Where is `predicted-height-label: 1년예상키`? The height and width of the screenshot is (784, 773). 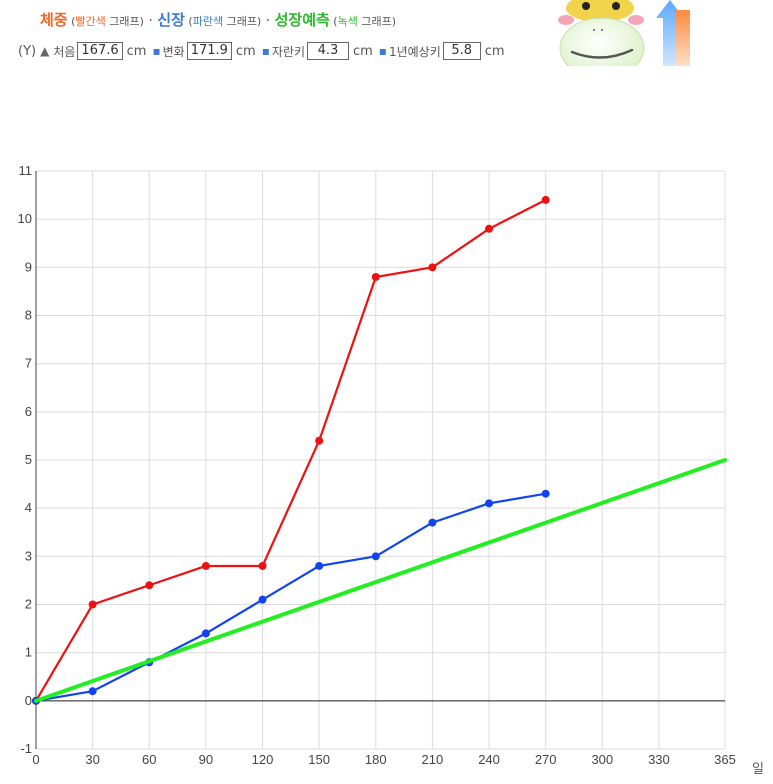
predicted-height-label: 1년예상키 is located at coordinates (414, 51).